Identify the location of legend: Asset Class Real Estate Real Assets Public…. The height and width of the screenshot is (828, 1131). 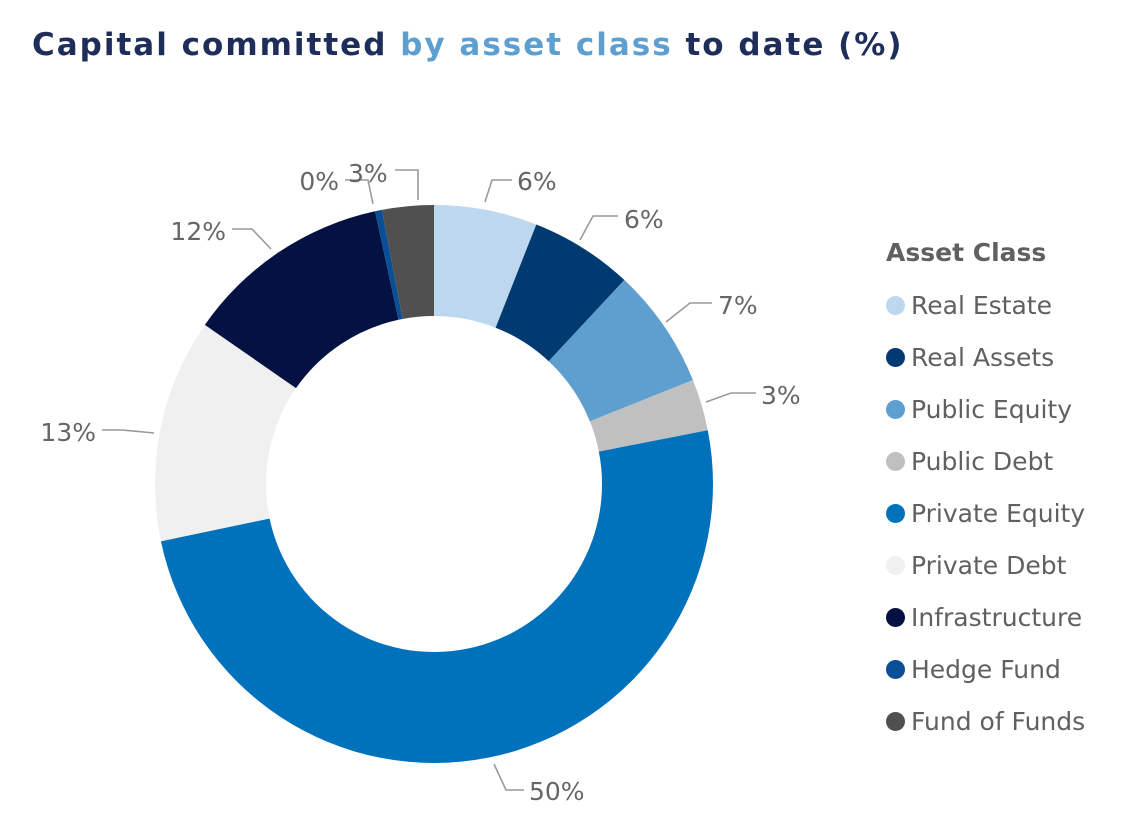
(985, 492).